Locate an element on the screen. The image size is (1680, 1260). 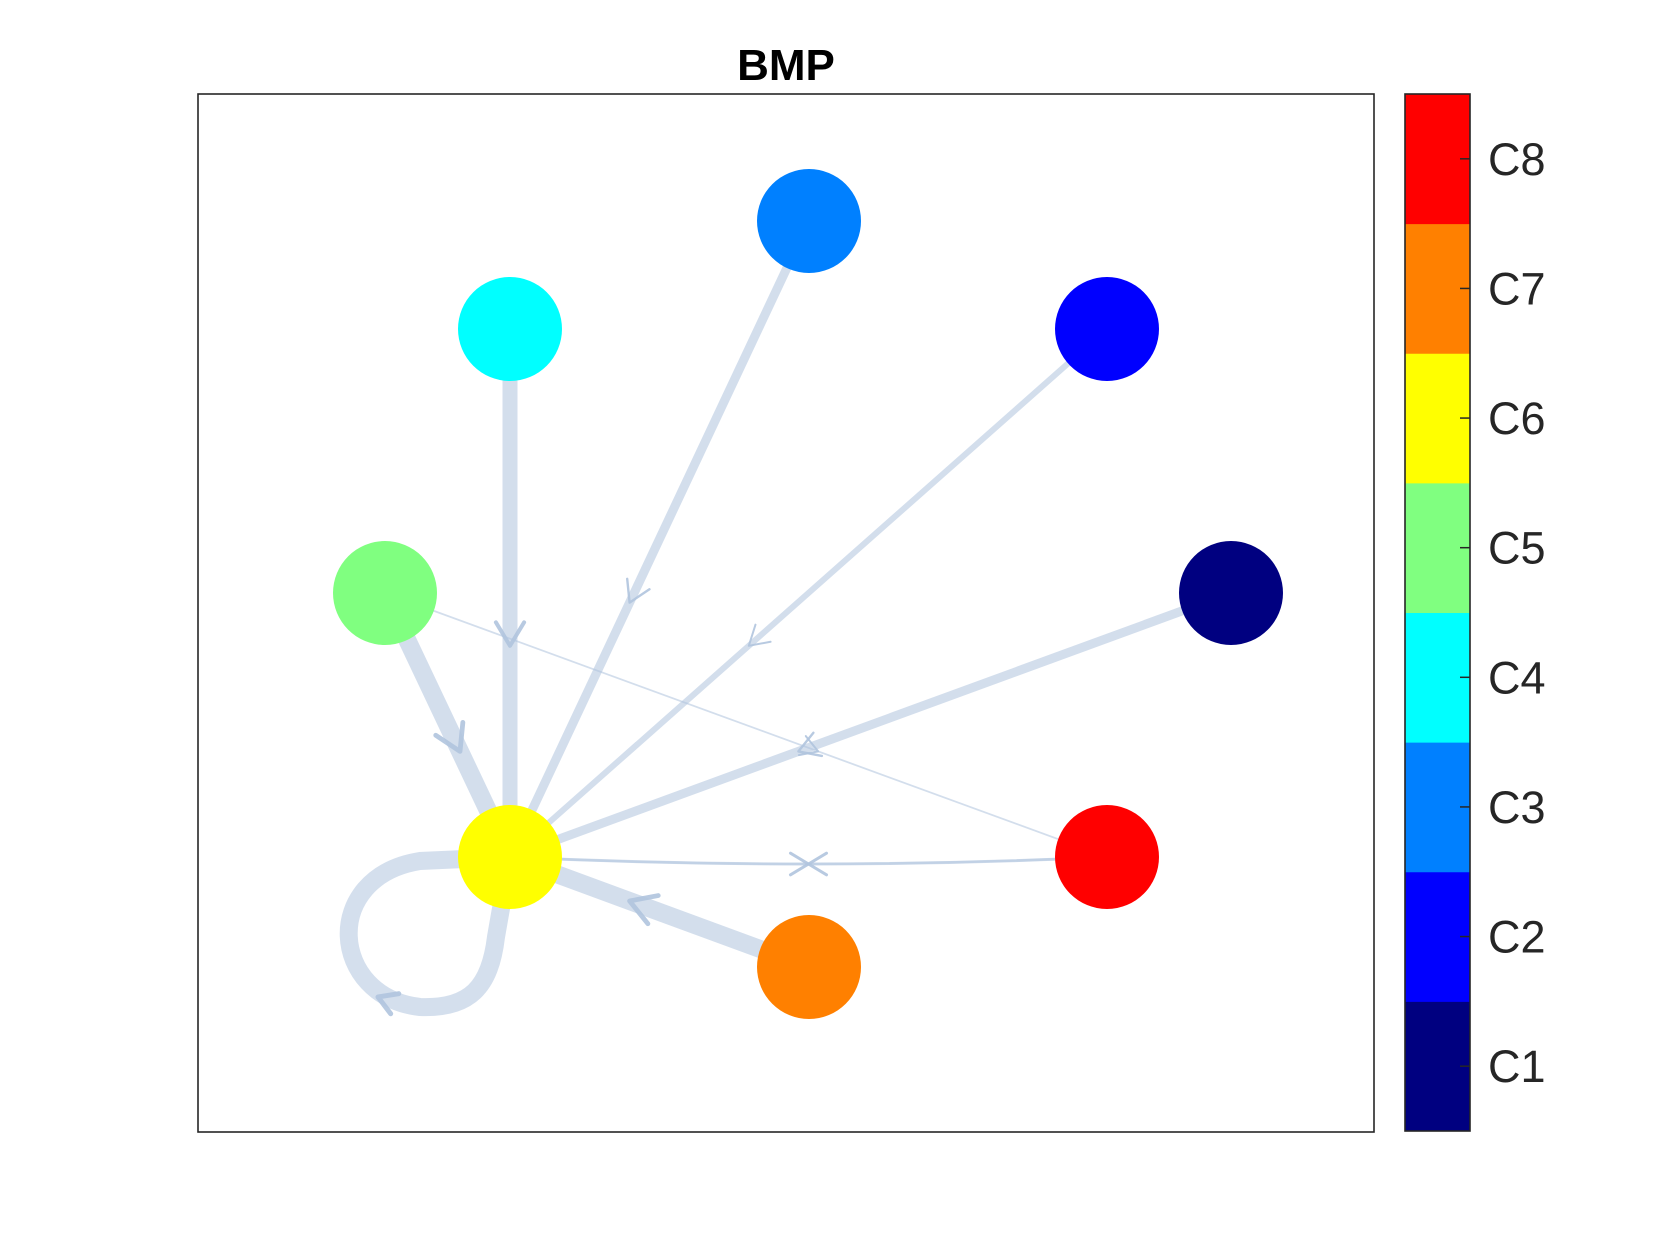
node-C5 is located at coordinates (385, 593).